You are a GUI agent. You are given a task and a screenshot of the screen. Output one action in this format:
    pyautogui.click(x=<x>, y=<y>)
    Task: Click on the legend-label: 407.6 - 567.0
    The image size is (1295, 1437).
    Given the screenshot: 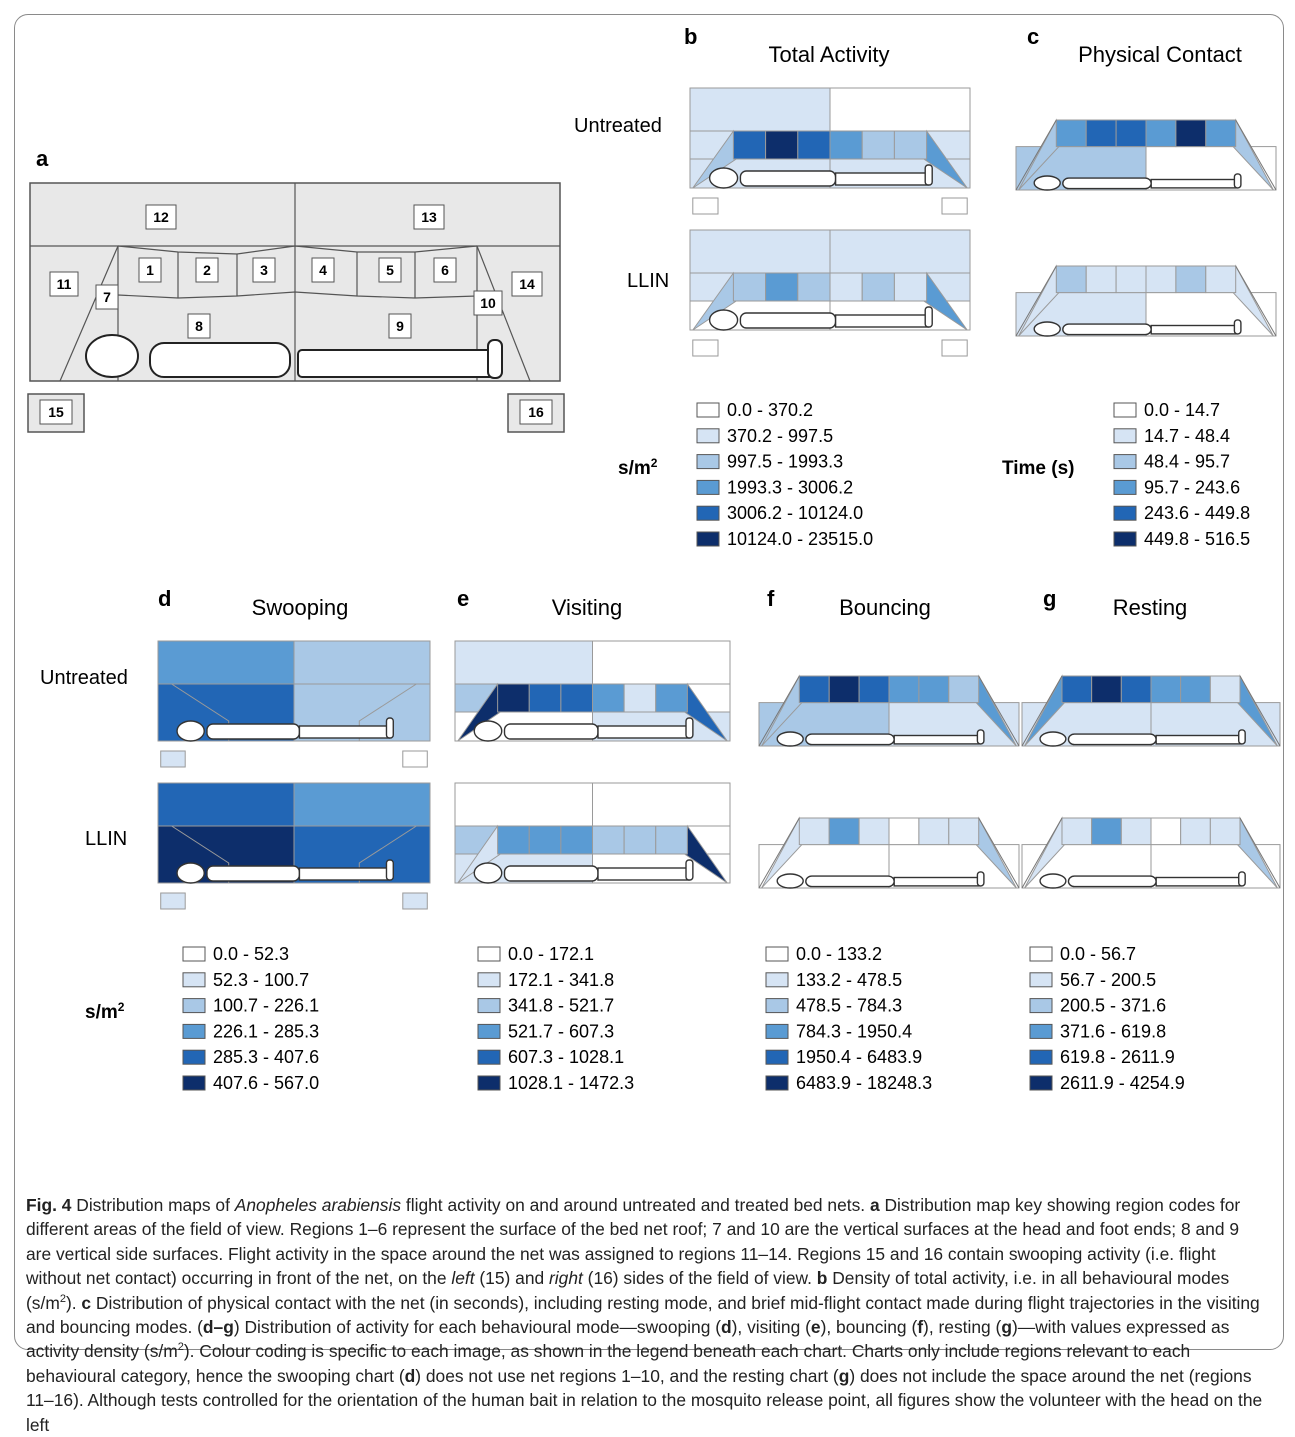 What is the action you would take?
    pyautogui.click(x=266, y=1083)
    